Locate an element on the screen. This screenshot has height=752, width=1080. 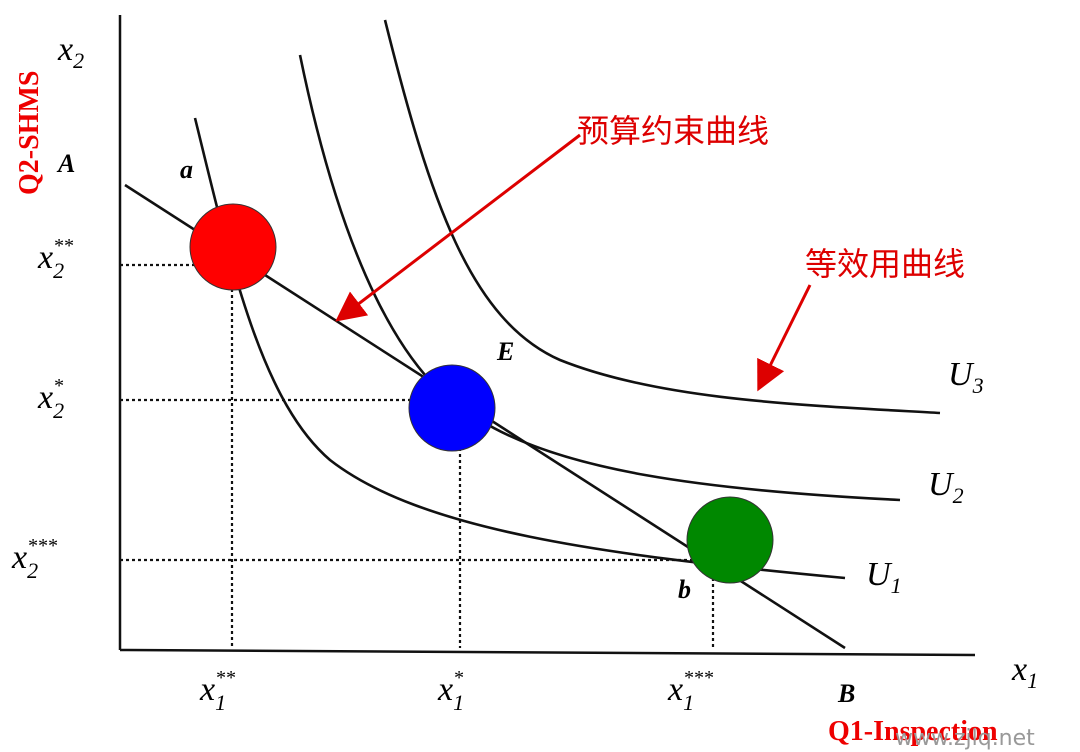
y-tick-label: x** 2 is located at coordinates (55, 259).